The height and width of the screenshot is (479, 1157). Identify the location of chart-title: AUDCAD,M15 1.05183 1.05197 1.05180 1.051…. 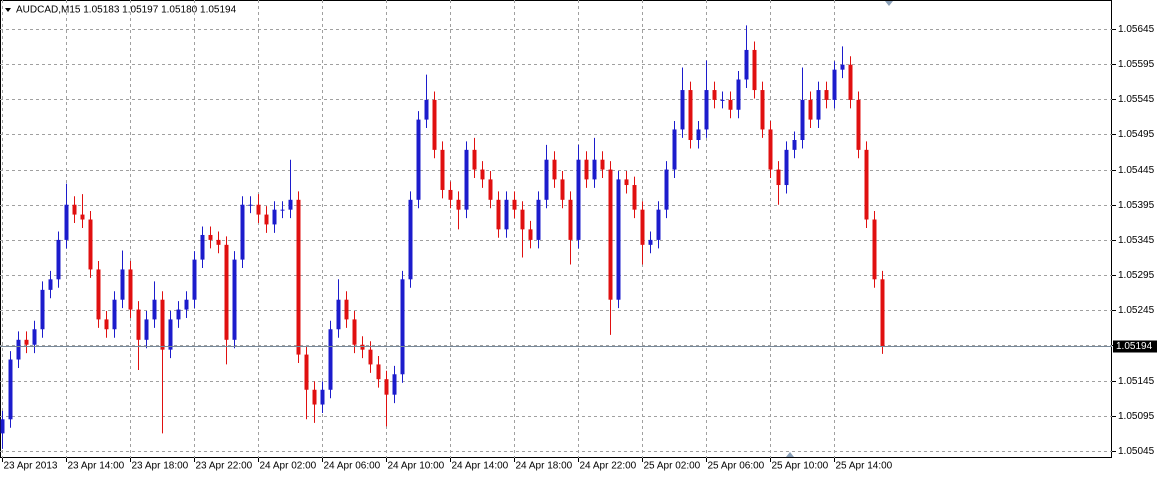
(126, 10).